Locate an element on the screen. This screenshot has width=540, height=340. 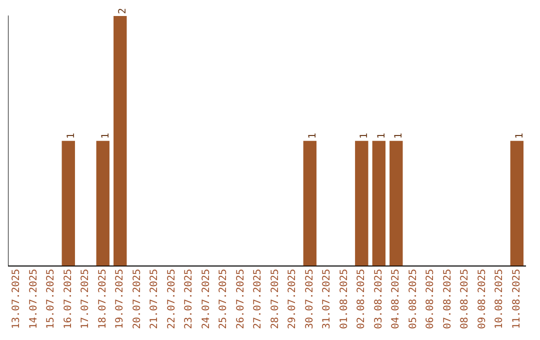
x-tick-label: 08.08.2025 is located at coordinates (465, 299).